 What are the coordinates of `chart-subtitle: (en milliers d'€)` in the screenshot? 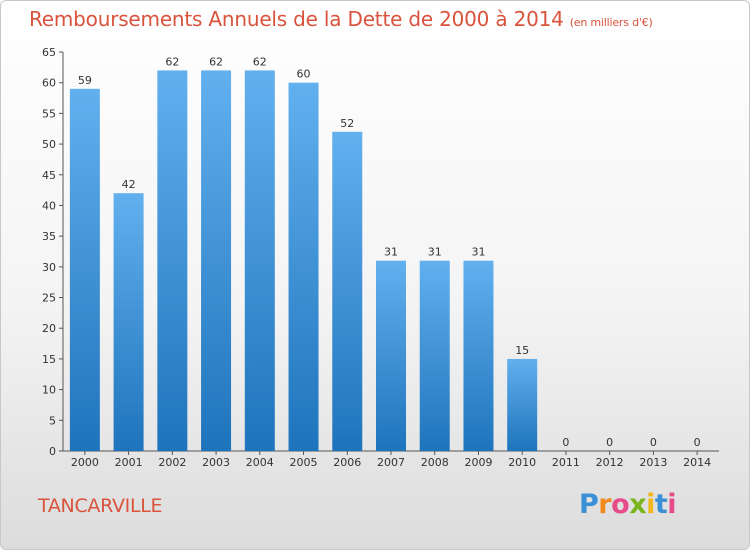 It's located at (611, 22).